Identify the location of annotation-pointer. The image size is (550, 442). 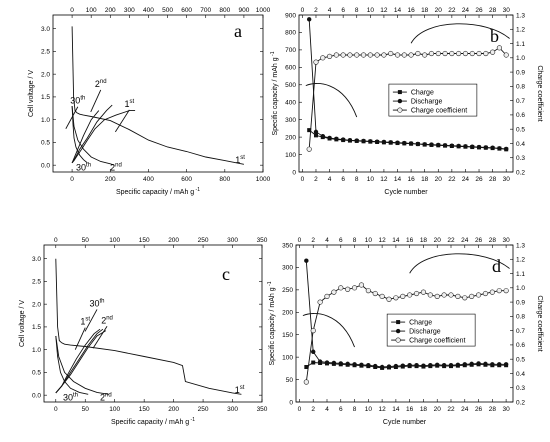
(122, 121).